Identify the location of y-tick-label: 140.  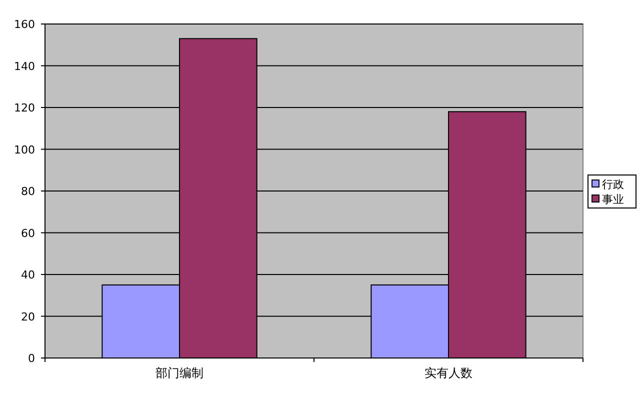
(24, 66).